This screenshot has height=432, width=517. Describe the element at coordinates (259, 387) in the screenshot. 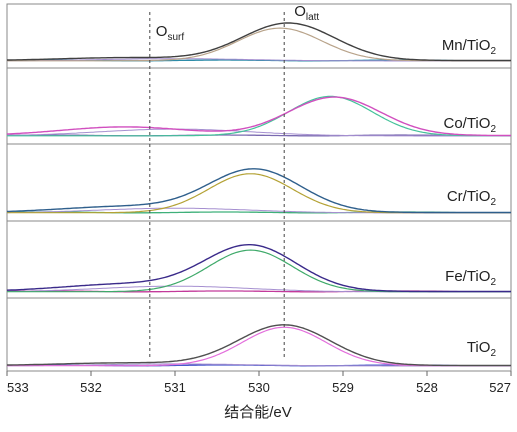

I see `x-tick-label: 530` at that location.